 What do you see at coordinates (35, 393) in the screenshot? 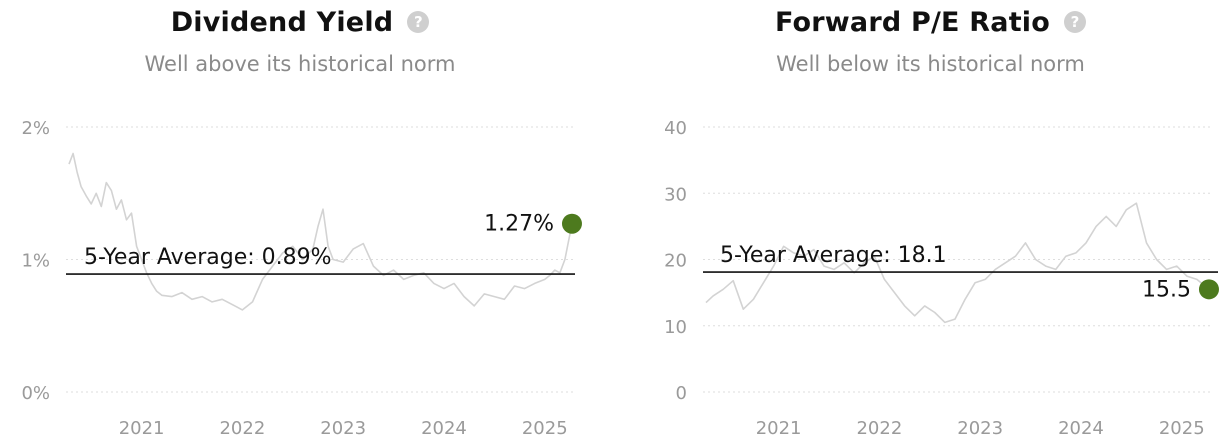
I see `y-tick-label: 0%` at bounding box center [35, 393].